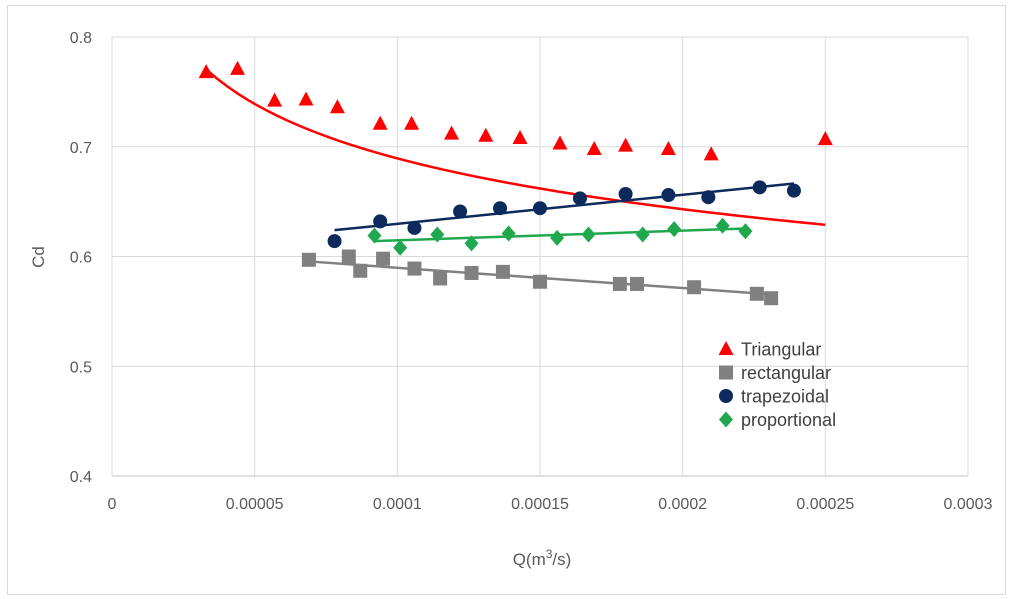 The image size is (1009, 599). I want to click on y-tick-label: 0.4, so click(81, 477).